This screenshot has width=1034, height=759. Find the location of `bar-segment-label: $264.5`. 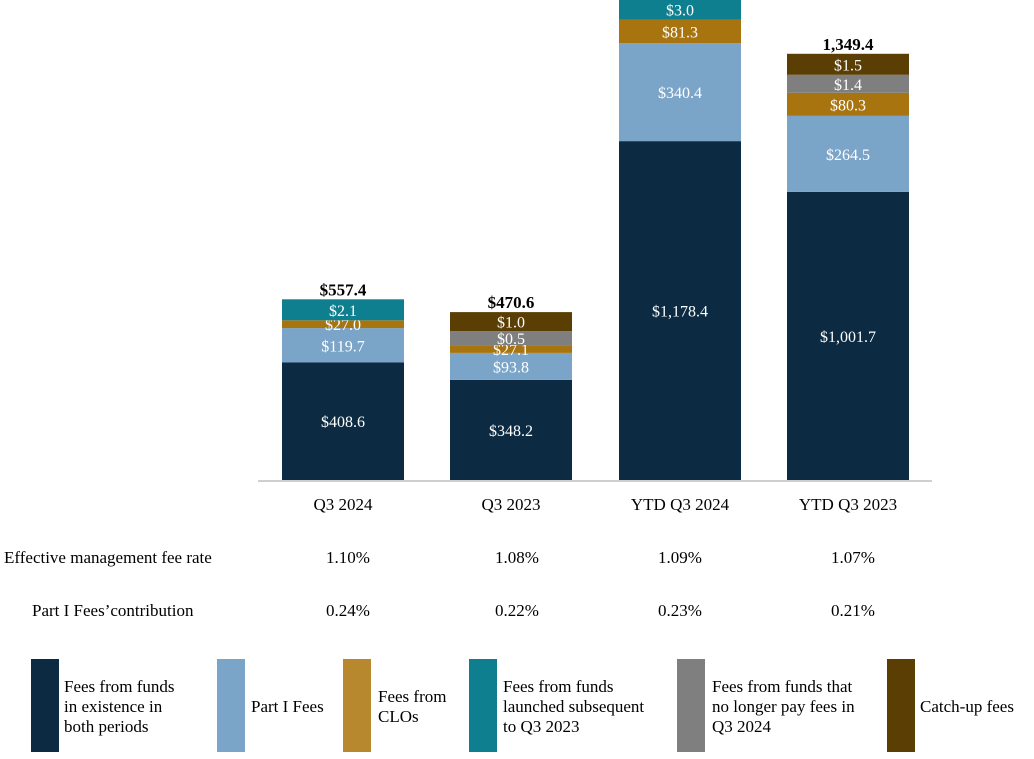

bar-segment-label: $264.5 is located at coordinates (848, 155).